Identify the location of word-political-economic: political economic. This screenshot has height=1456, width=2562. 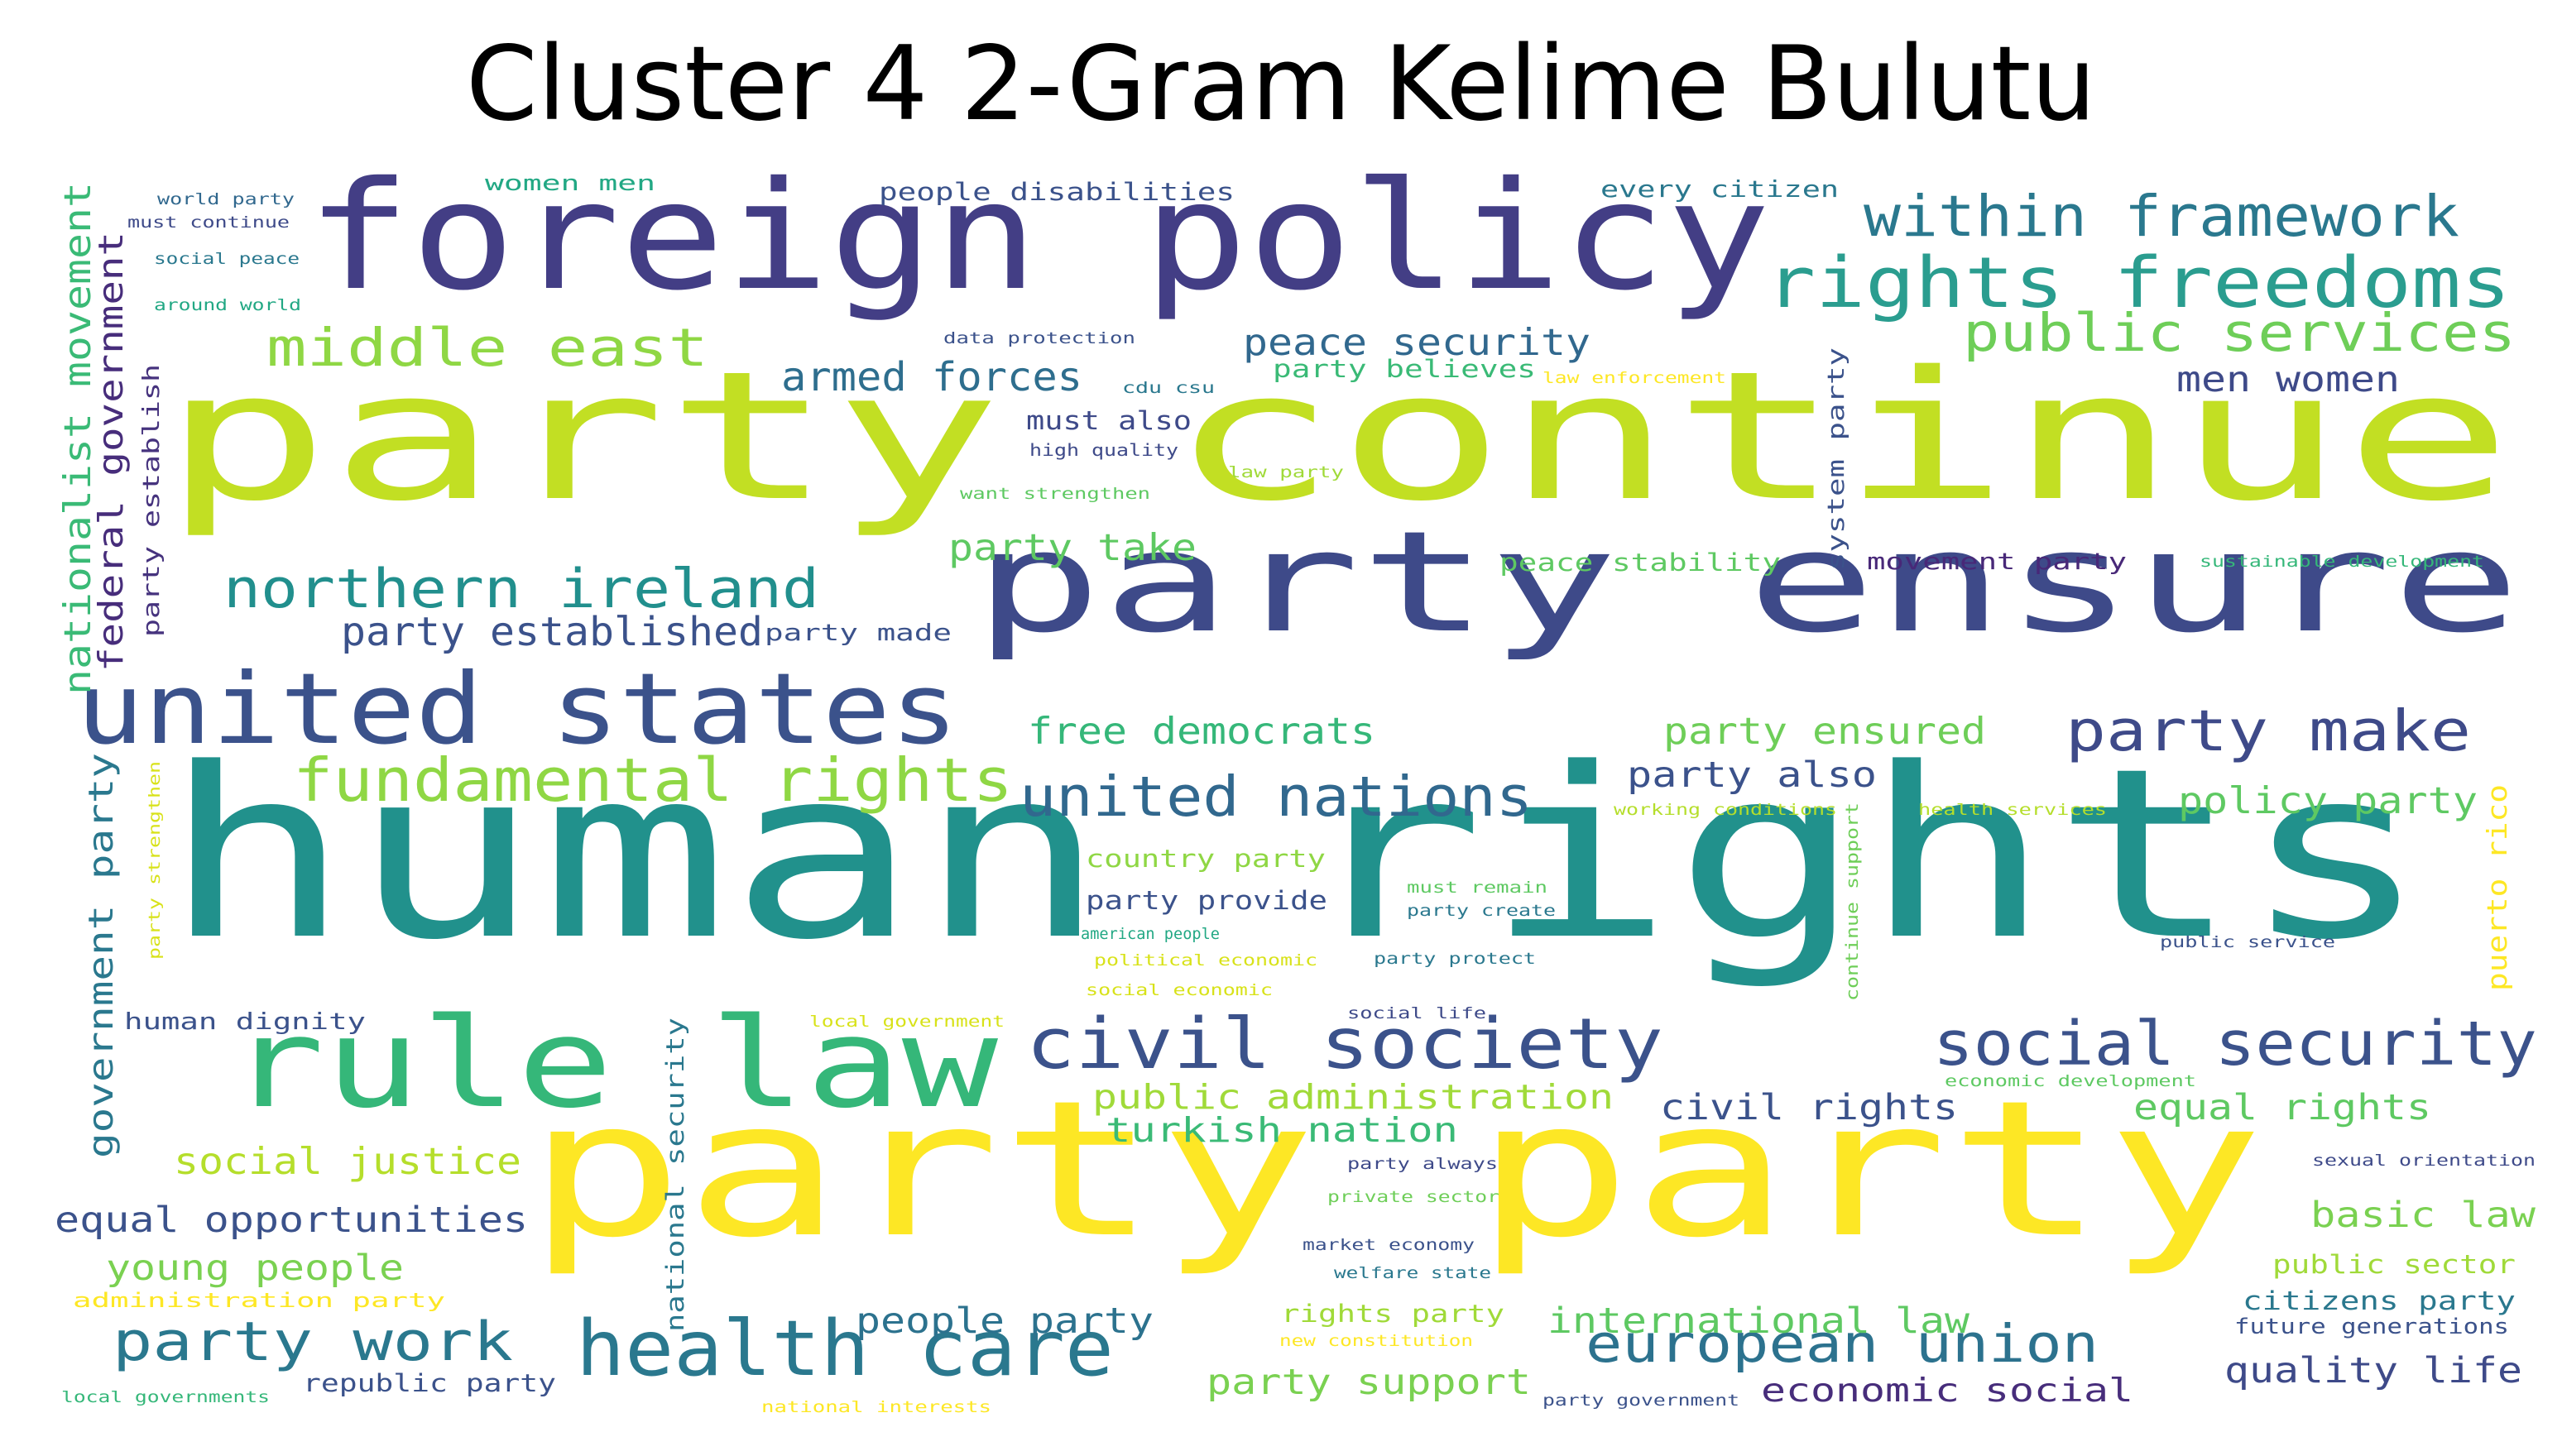
(1206, 960).